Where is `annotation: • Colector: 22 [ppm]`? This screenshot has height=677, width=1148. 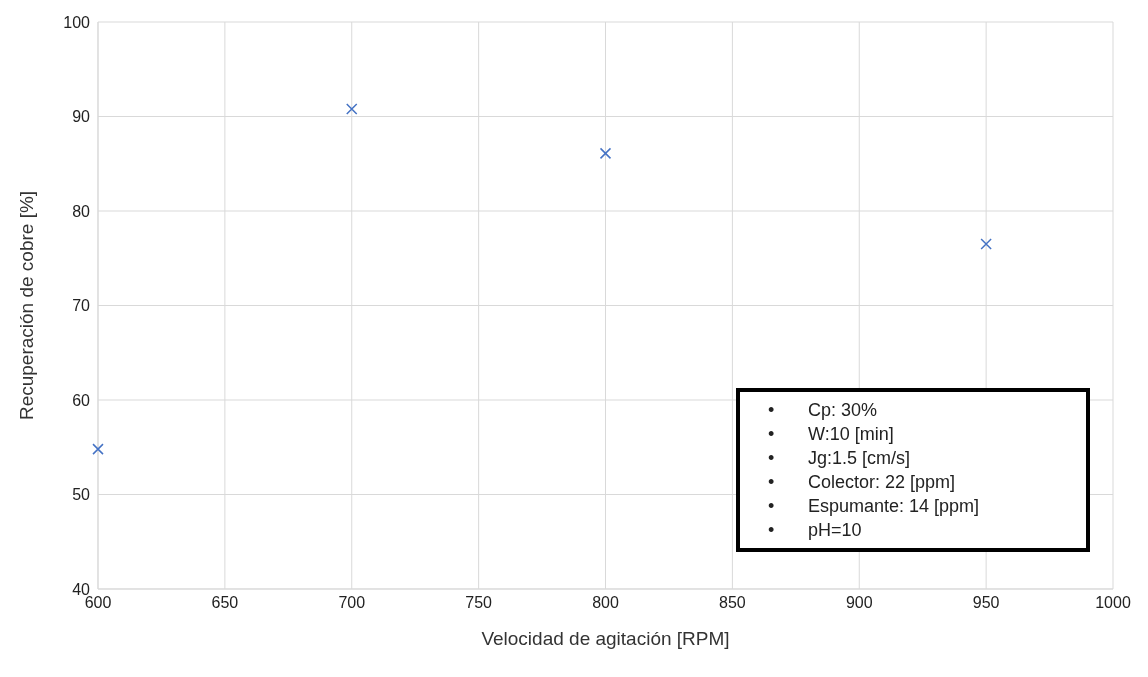
annotation: • Colector: 22 [ppm] is located at coordinates (862, 482).